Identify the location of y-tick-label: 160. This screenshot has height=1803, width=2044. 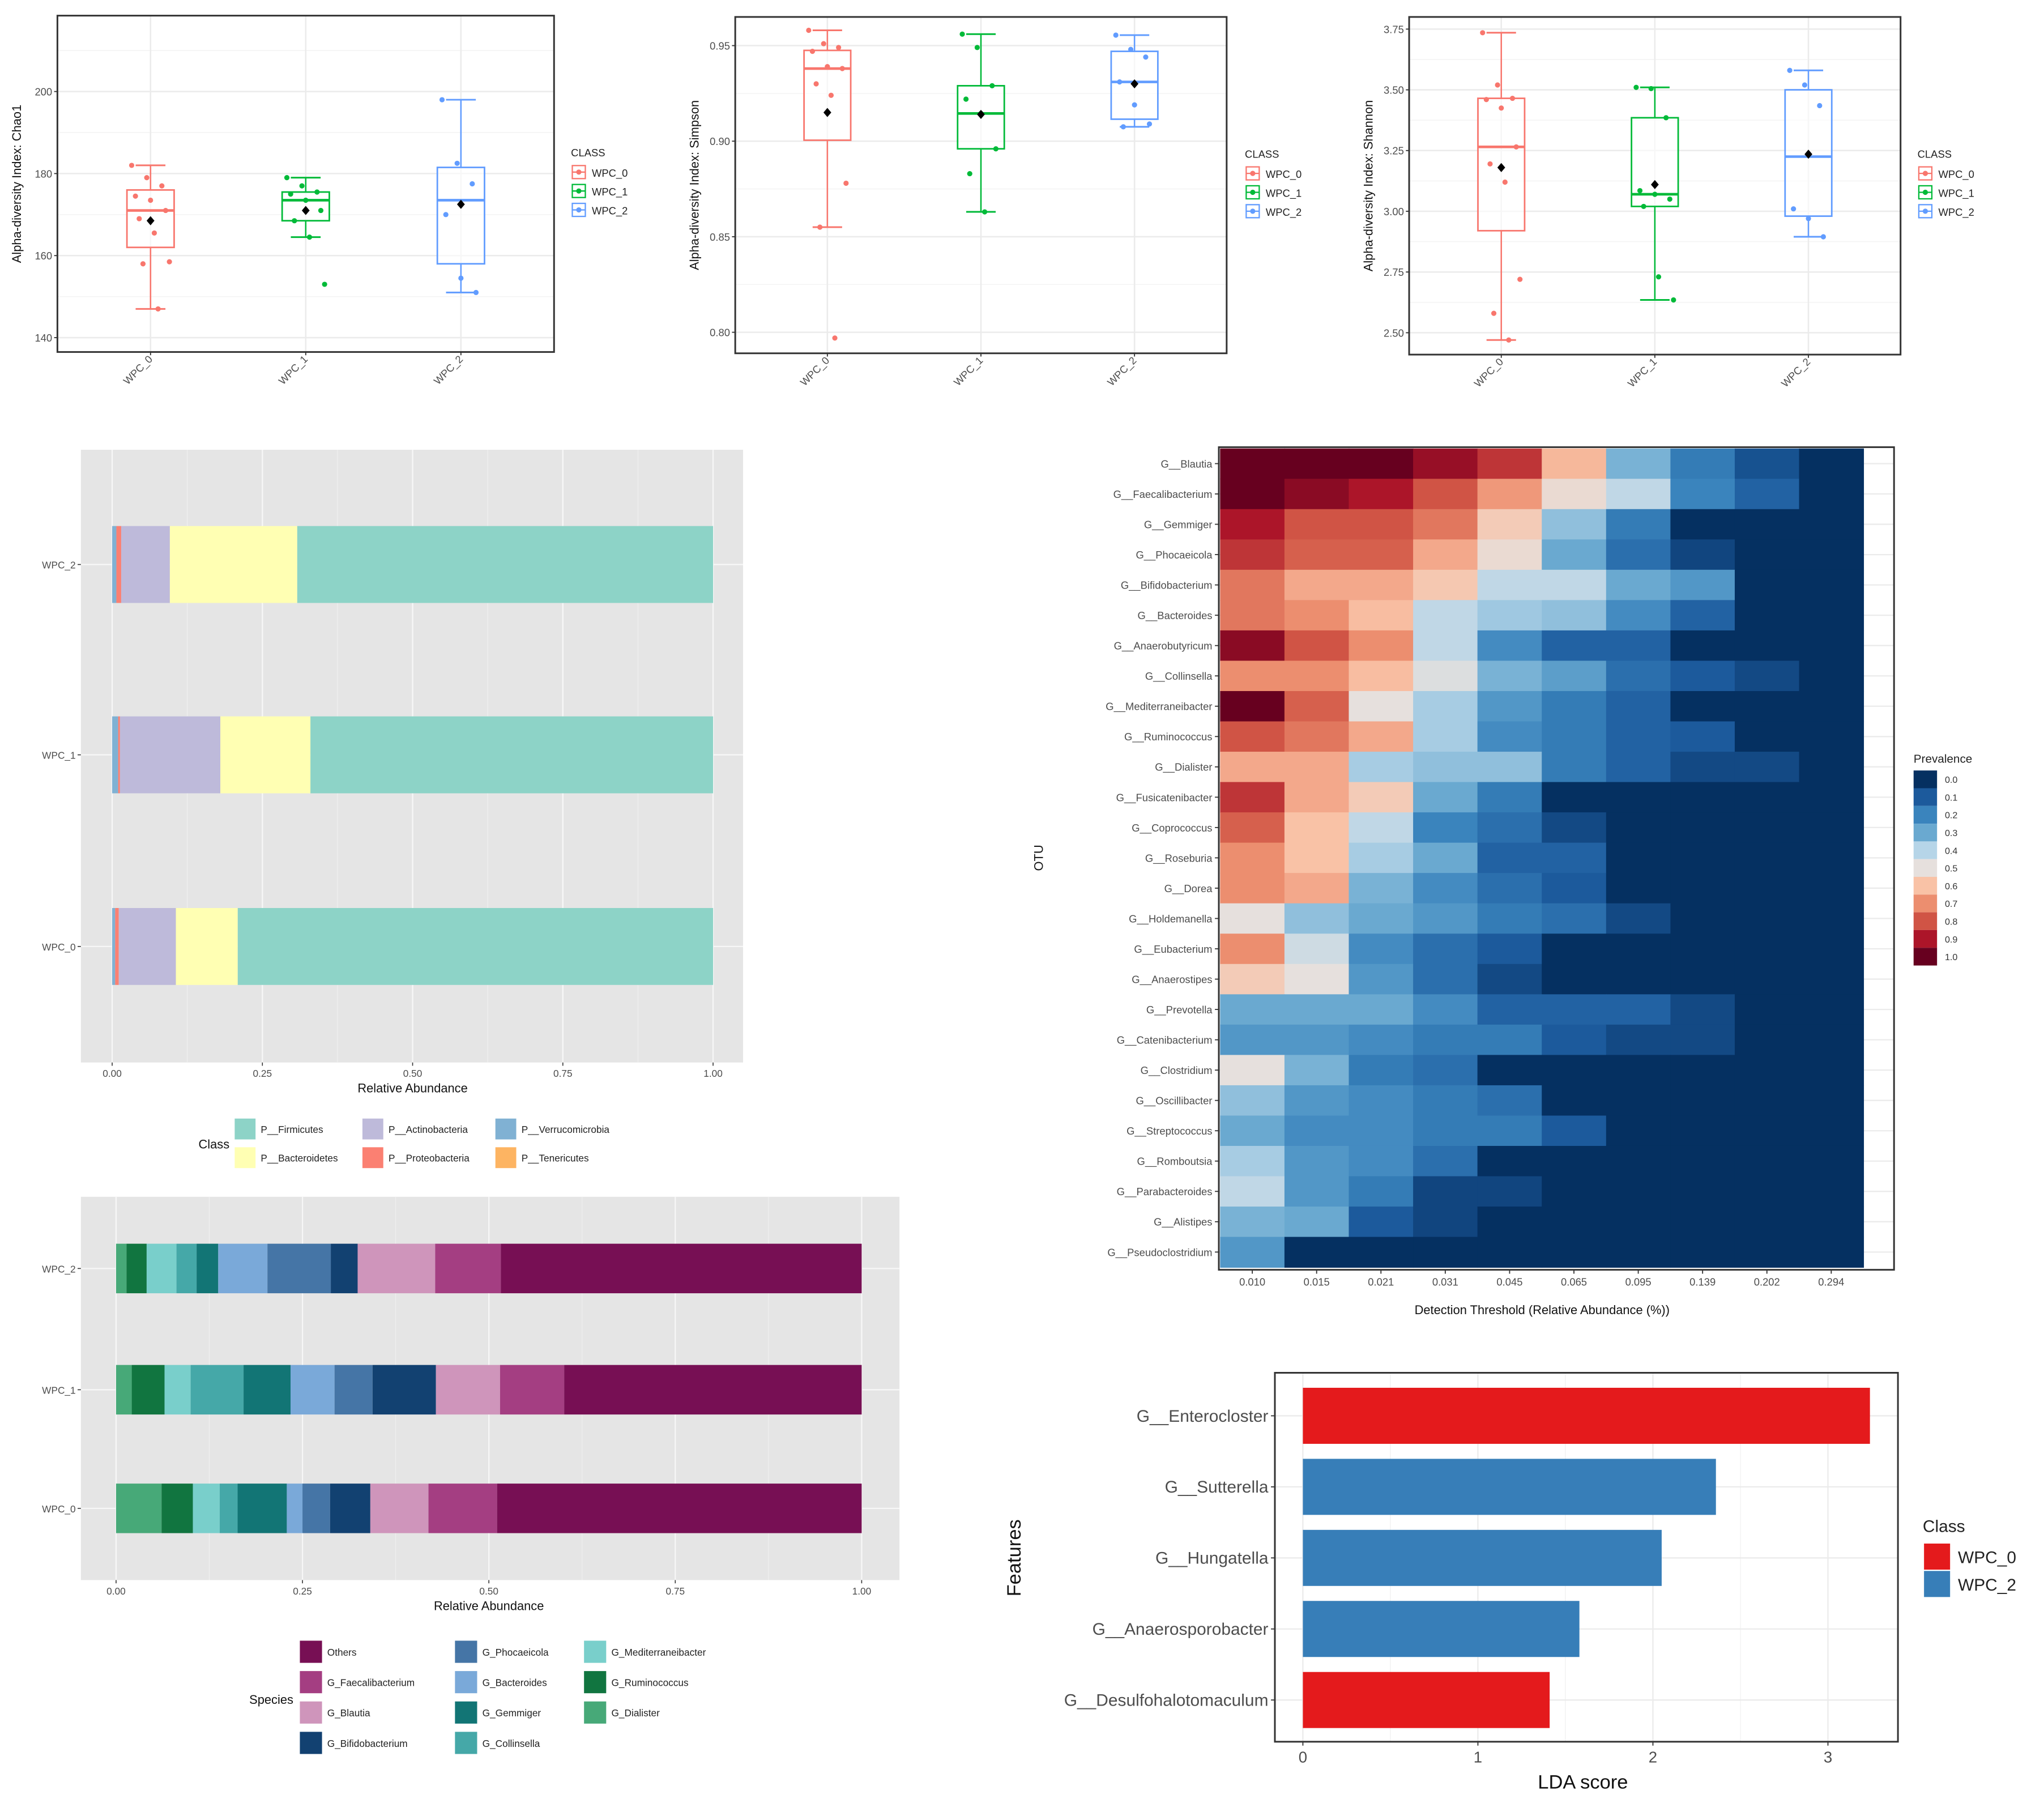
(43, 256).